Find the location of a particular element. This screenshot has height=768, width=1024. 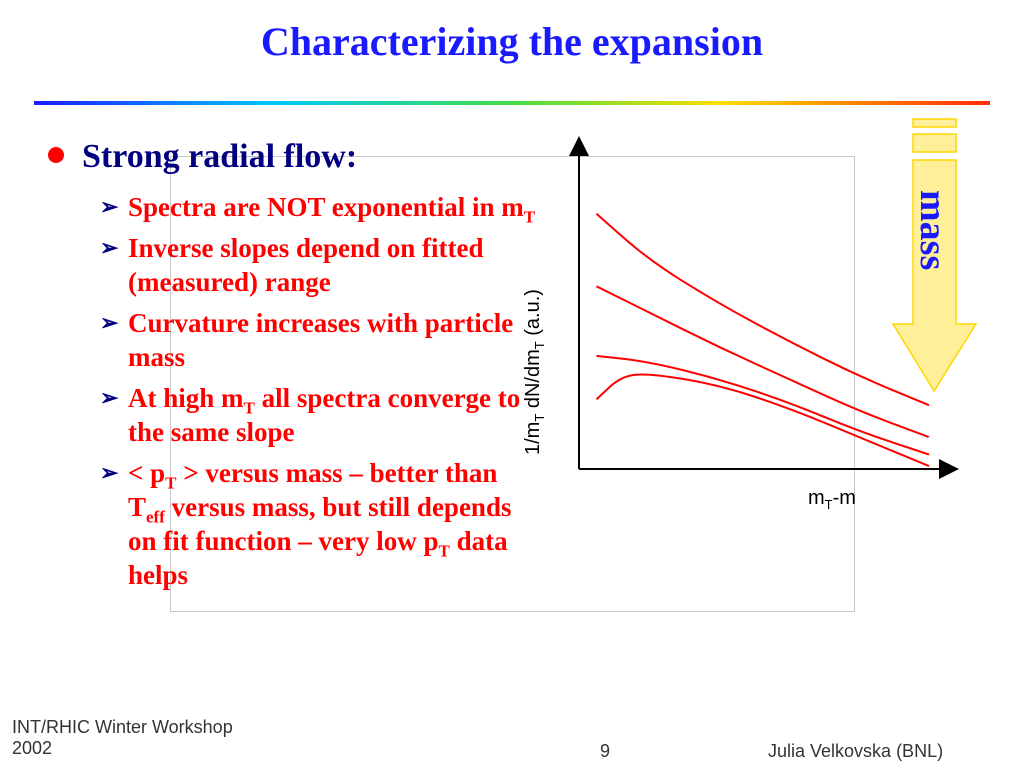

sub-bullet-5-part-4: eff is located at coordinates (155, 517).